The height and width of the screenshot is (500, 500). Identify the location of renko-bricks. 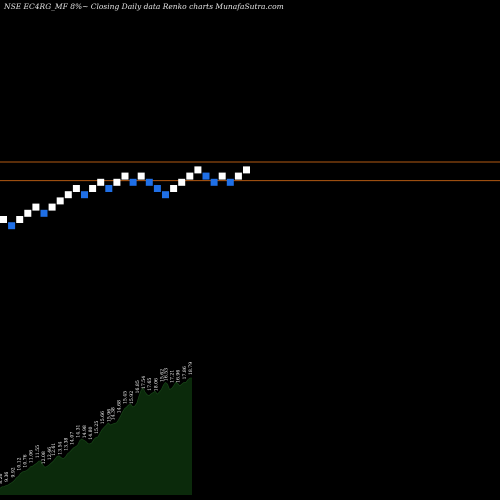
(125, 198).